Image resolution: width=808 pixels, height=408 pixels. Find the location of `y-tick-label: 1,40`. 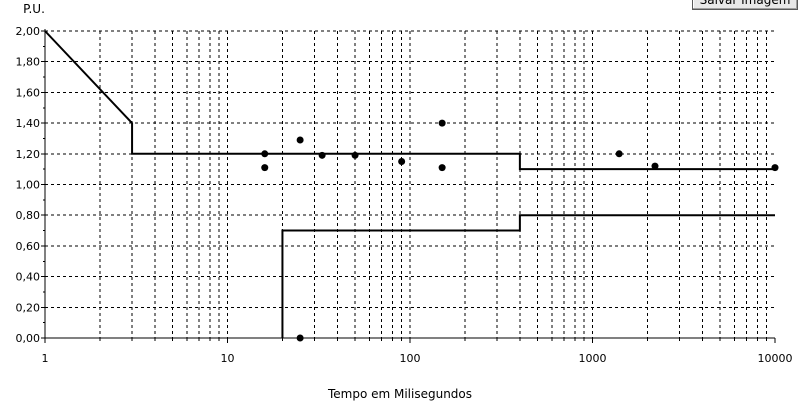

y-tick-label: 1,40 is located at coordinates (28, 123).